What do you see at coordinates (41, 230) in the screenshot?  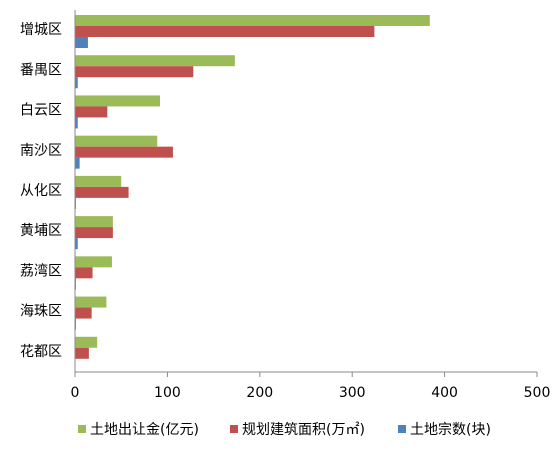 I see `y-tick-label: 黄埔区` at bounding box center [41, 230].